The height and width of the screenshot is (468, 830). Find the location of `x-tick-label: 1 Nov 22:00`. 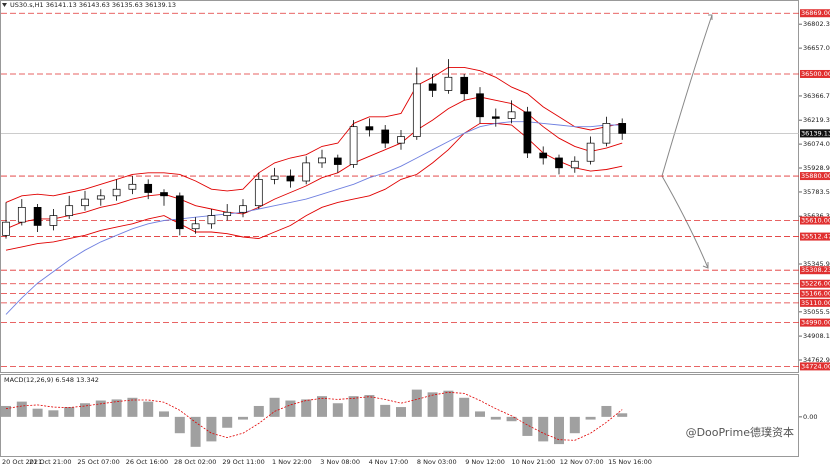

x-tick-label: 1 Nov 22:00 is located at coordinates (292, 462).